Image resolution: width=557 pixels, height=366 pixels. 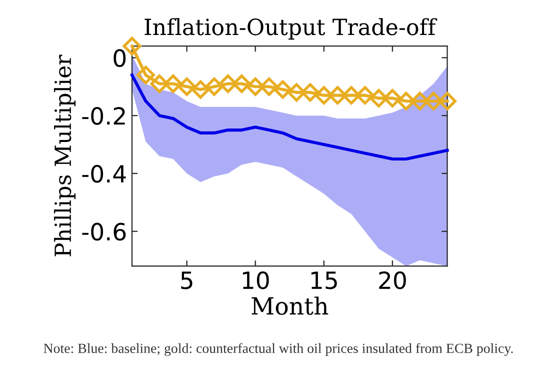 I want to click on y-axis-title: Phillips Multiplier, so click(x=65, y=155).